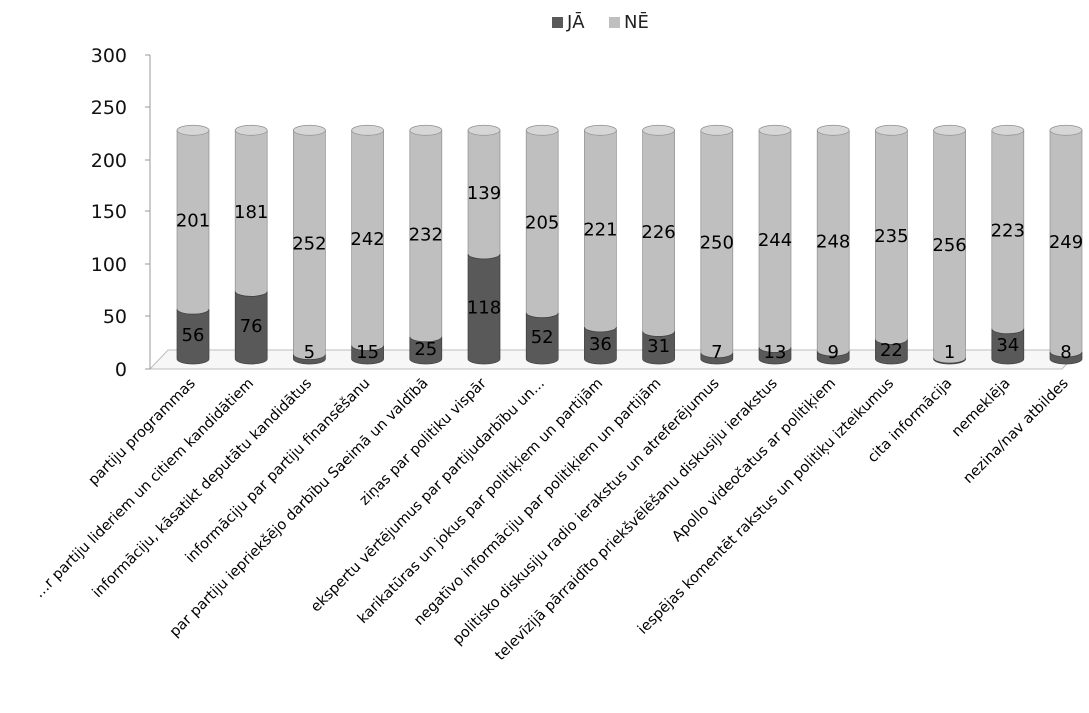 The height and width of the screenshot is (713, 1089). I want to click on data-label-ja: 56, so click(193, 335).